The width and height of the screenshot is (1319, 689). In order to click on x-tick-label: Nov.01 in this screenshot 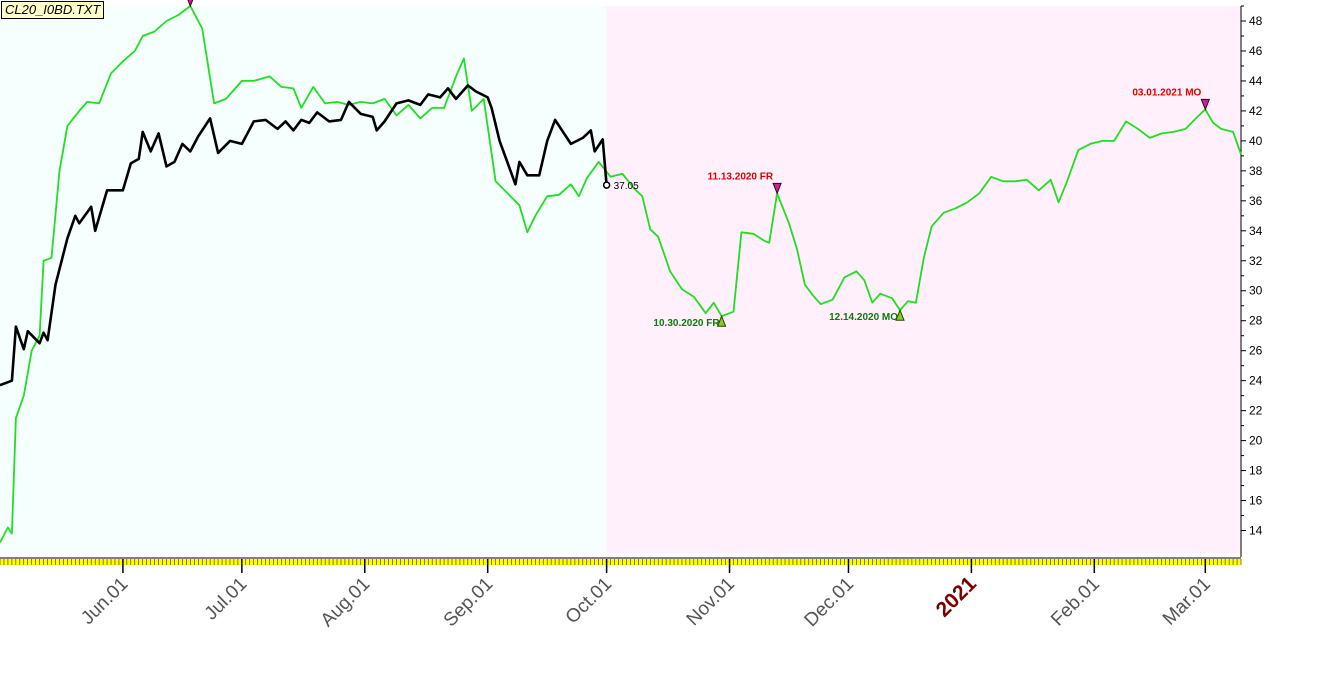, I will do `click(711, 602)`.